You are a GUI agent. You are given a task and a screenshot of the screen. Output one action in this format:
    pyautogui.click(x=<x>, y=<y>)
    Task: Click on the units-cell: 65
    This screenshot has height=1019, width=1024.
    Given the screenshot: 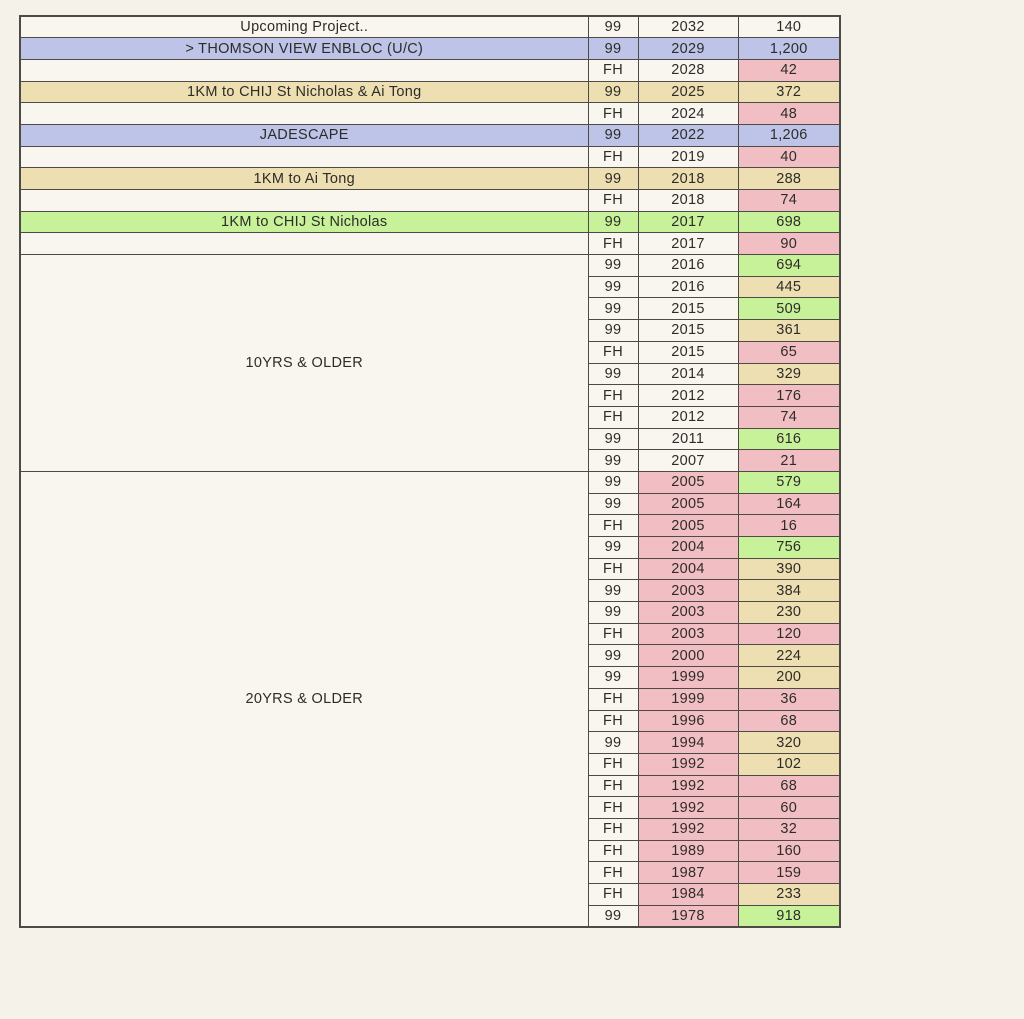 What is the action you would take?
    pyautogui.click(x=789, y=352)
    